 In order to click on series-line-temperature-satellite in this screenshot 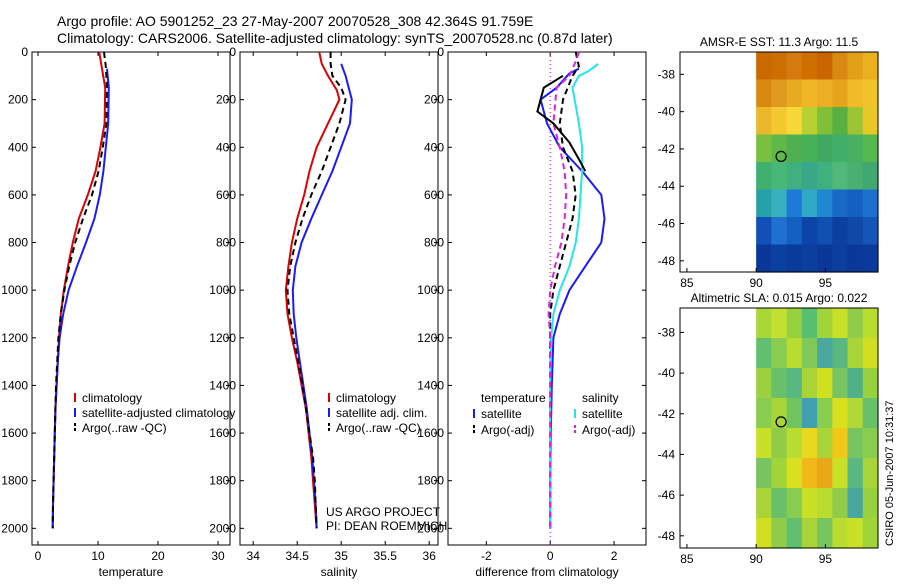, I will do `click(572, 298)`.